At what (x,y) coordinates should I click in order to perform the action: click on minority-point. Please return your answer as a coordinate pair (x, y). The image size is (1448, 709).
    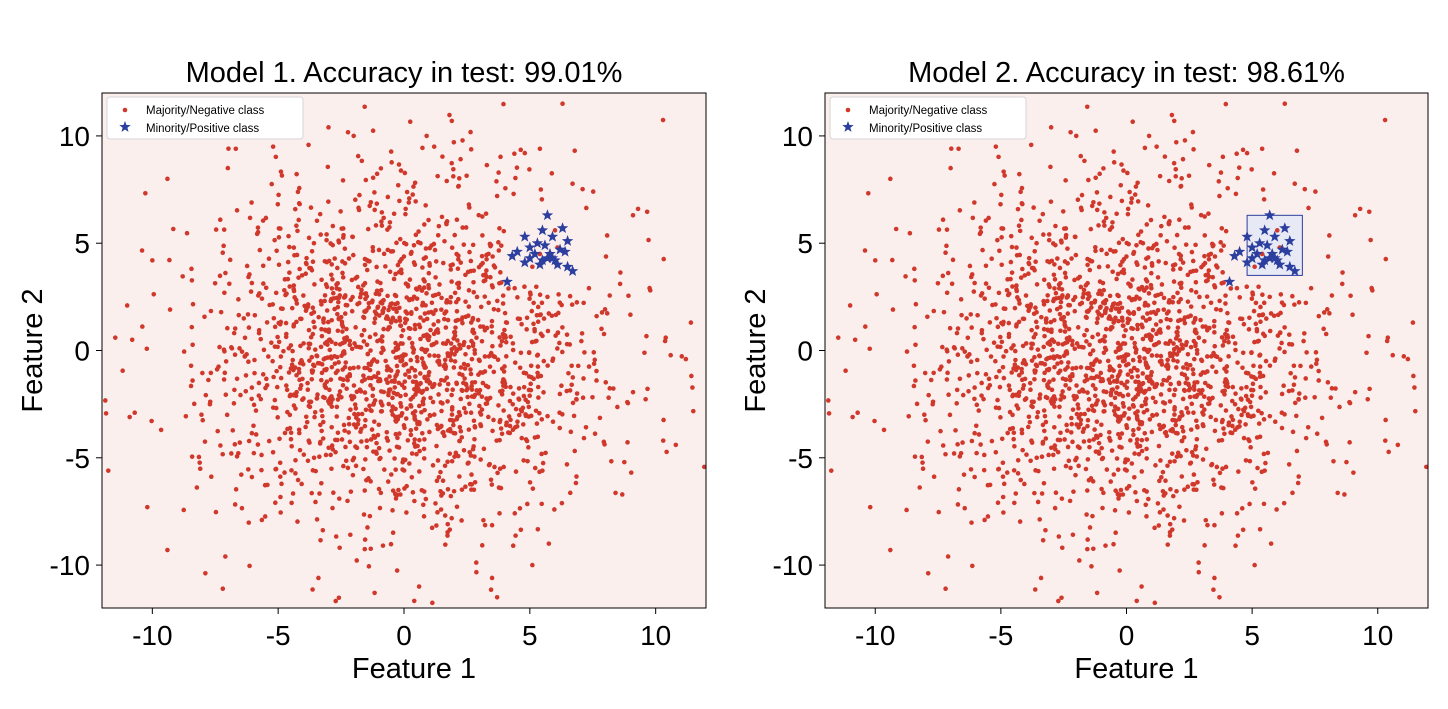
    Looking at the image, I should click on (1257, 253).